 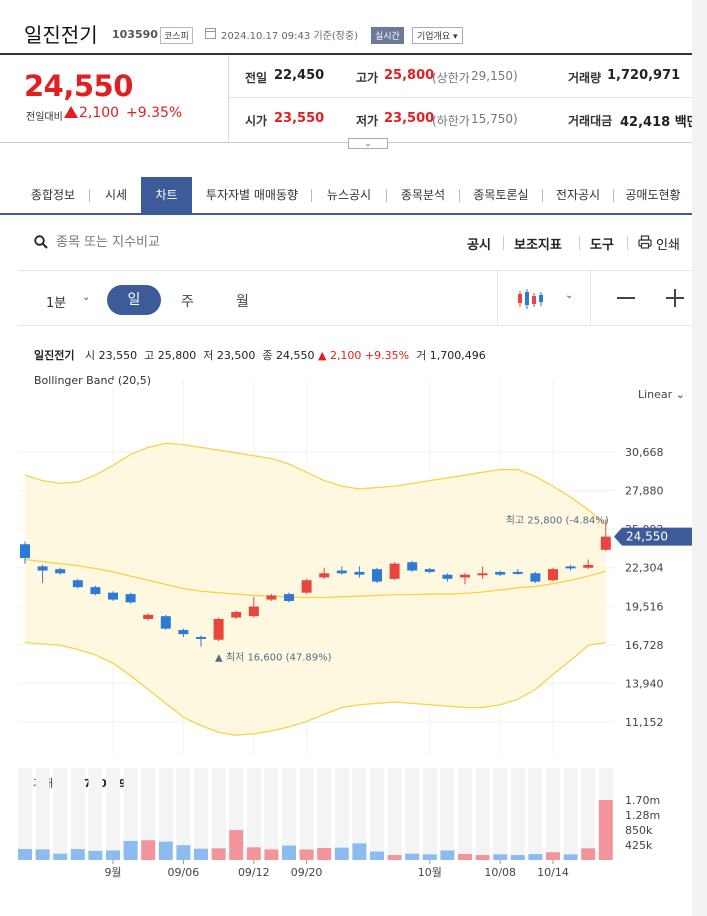 What do you see at coordinates (186, 242) in the screenshot?
I see `search-input` at bounding box center [186, 242].